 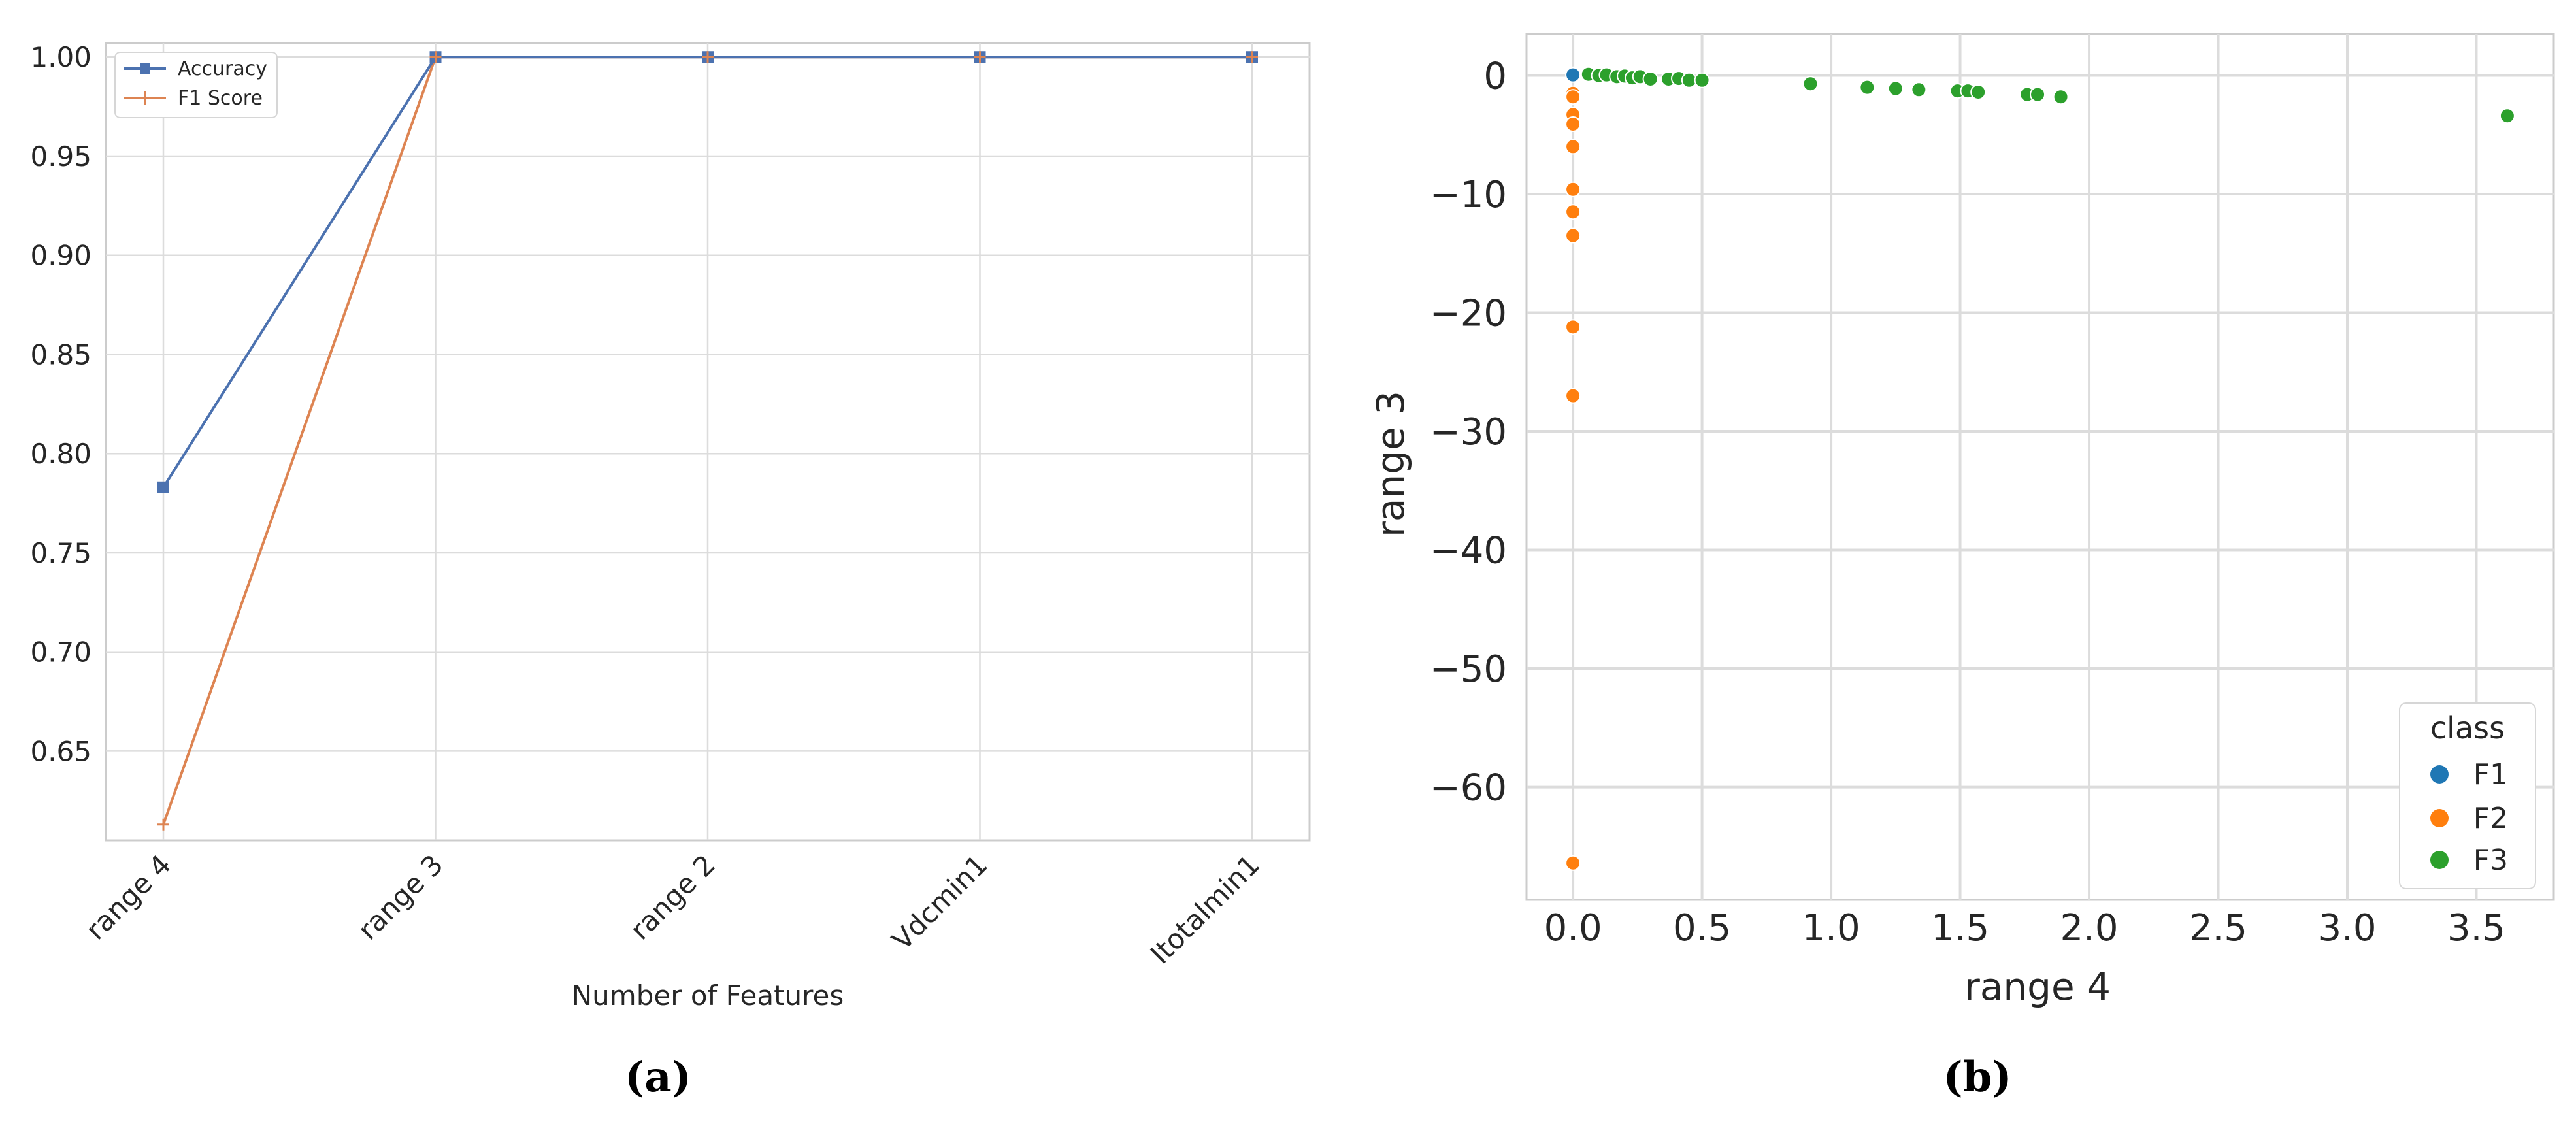 What do you see at coordinates (2218, 928) in the screenshot?
I see `panel-b-x-tick-label: 2.5` at bounding box center [2218, 928].